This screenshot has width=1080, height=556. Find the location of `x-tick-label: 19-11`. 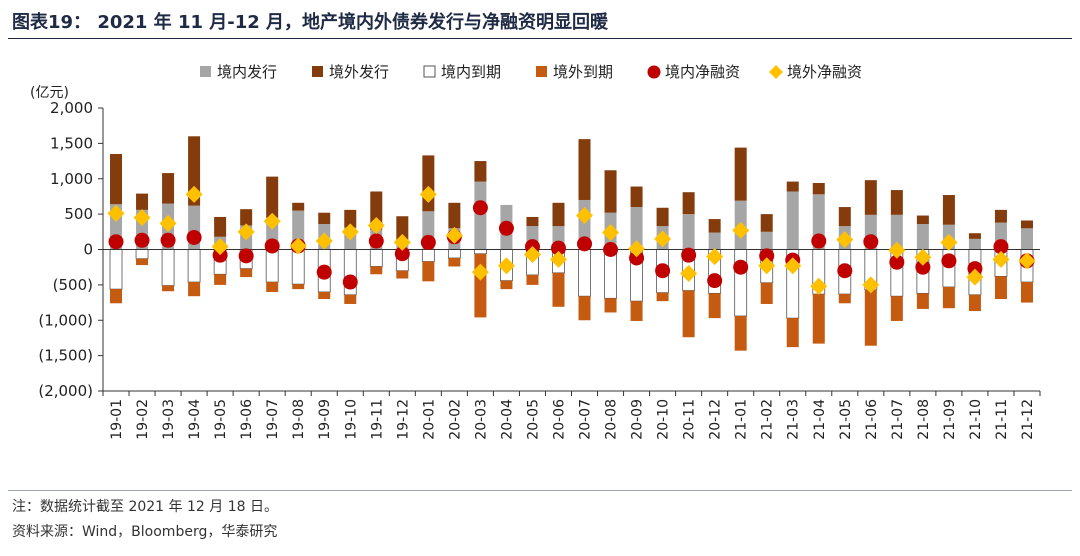

x-tick-label: 19-11 is located at coordinates (377, 419).